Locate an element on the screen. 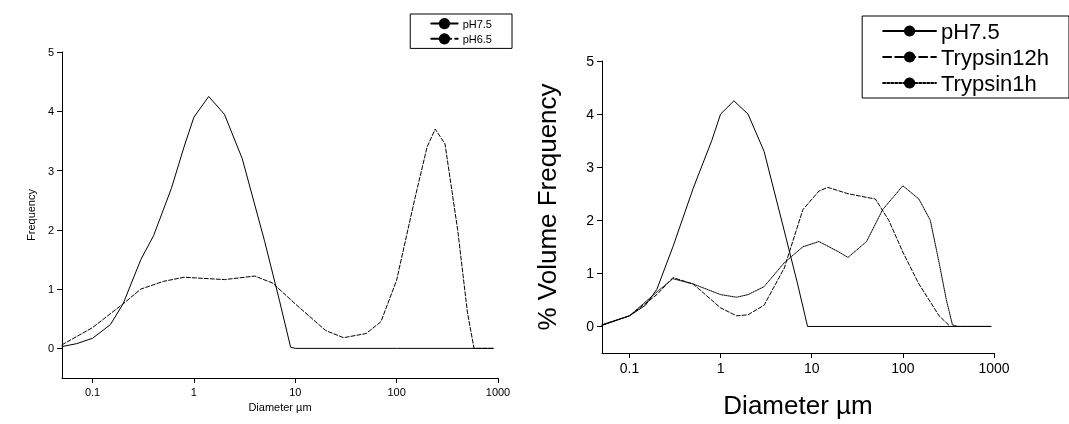  legend-label: Trypsin12h is located at coordinates (994, 57).